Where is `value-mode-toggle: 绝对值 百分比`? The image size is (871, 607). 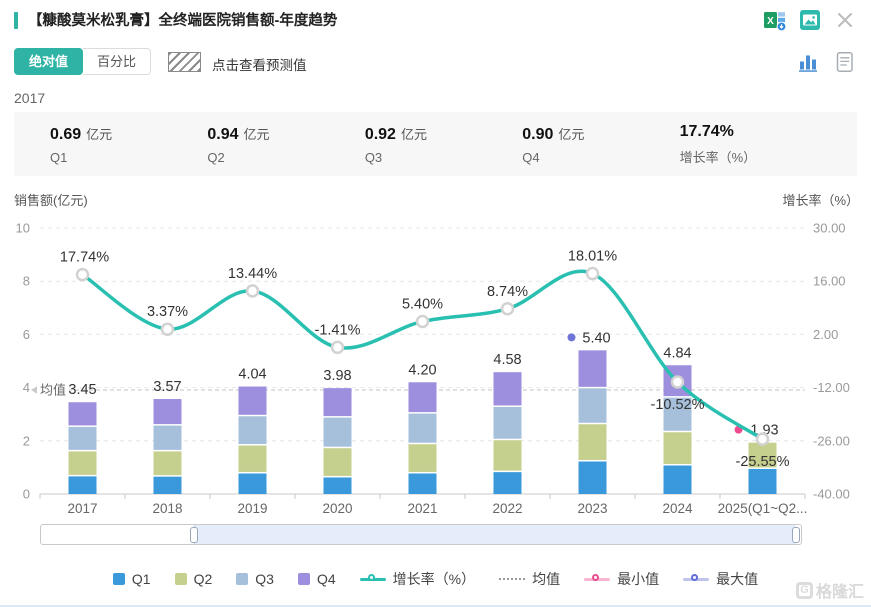
value-mode-toggle: 绝对值 百分比 is located at coordinates (83, 61).